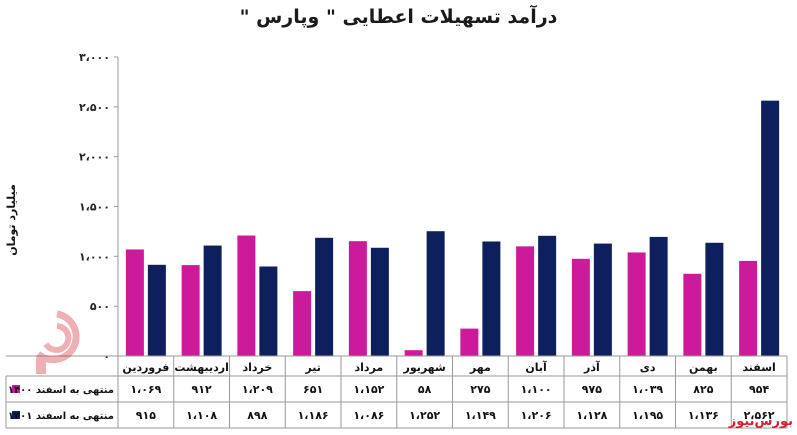  What do you see at coordinates (94, 207) in the screenshot?
I see `y-tick-label: ۱،۵۰۰` at bounding box center [94, 207].